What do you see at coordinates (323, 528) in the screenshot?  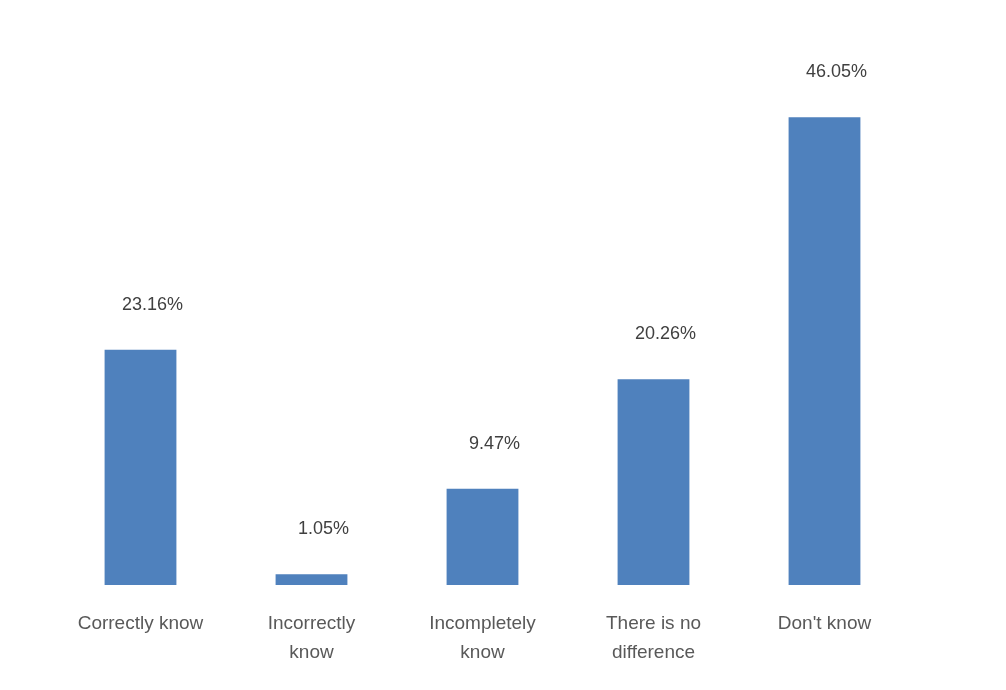 I see `data-label: 1.05%` at bounding box center [323, 528].